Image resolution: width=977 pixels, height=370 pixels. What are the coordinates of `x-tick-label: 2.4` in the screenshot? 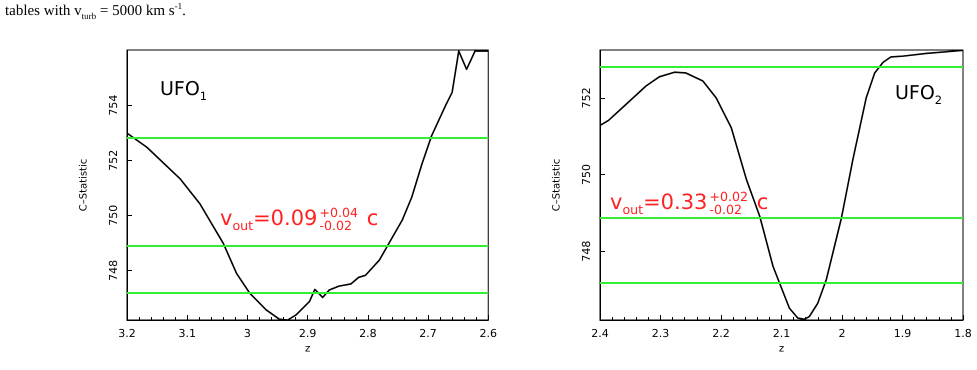 It's located at (600, 333).